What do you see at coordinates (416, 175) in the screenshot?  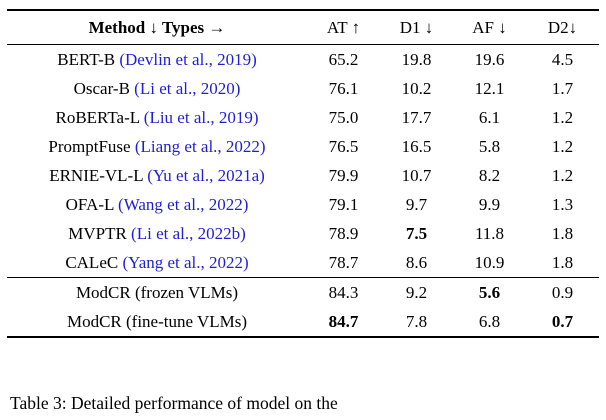 I see `value-cell: 10.7` at bounding box center [416, 175].